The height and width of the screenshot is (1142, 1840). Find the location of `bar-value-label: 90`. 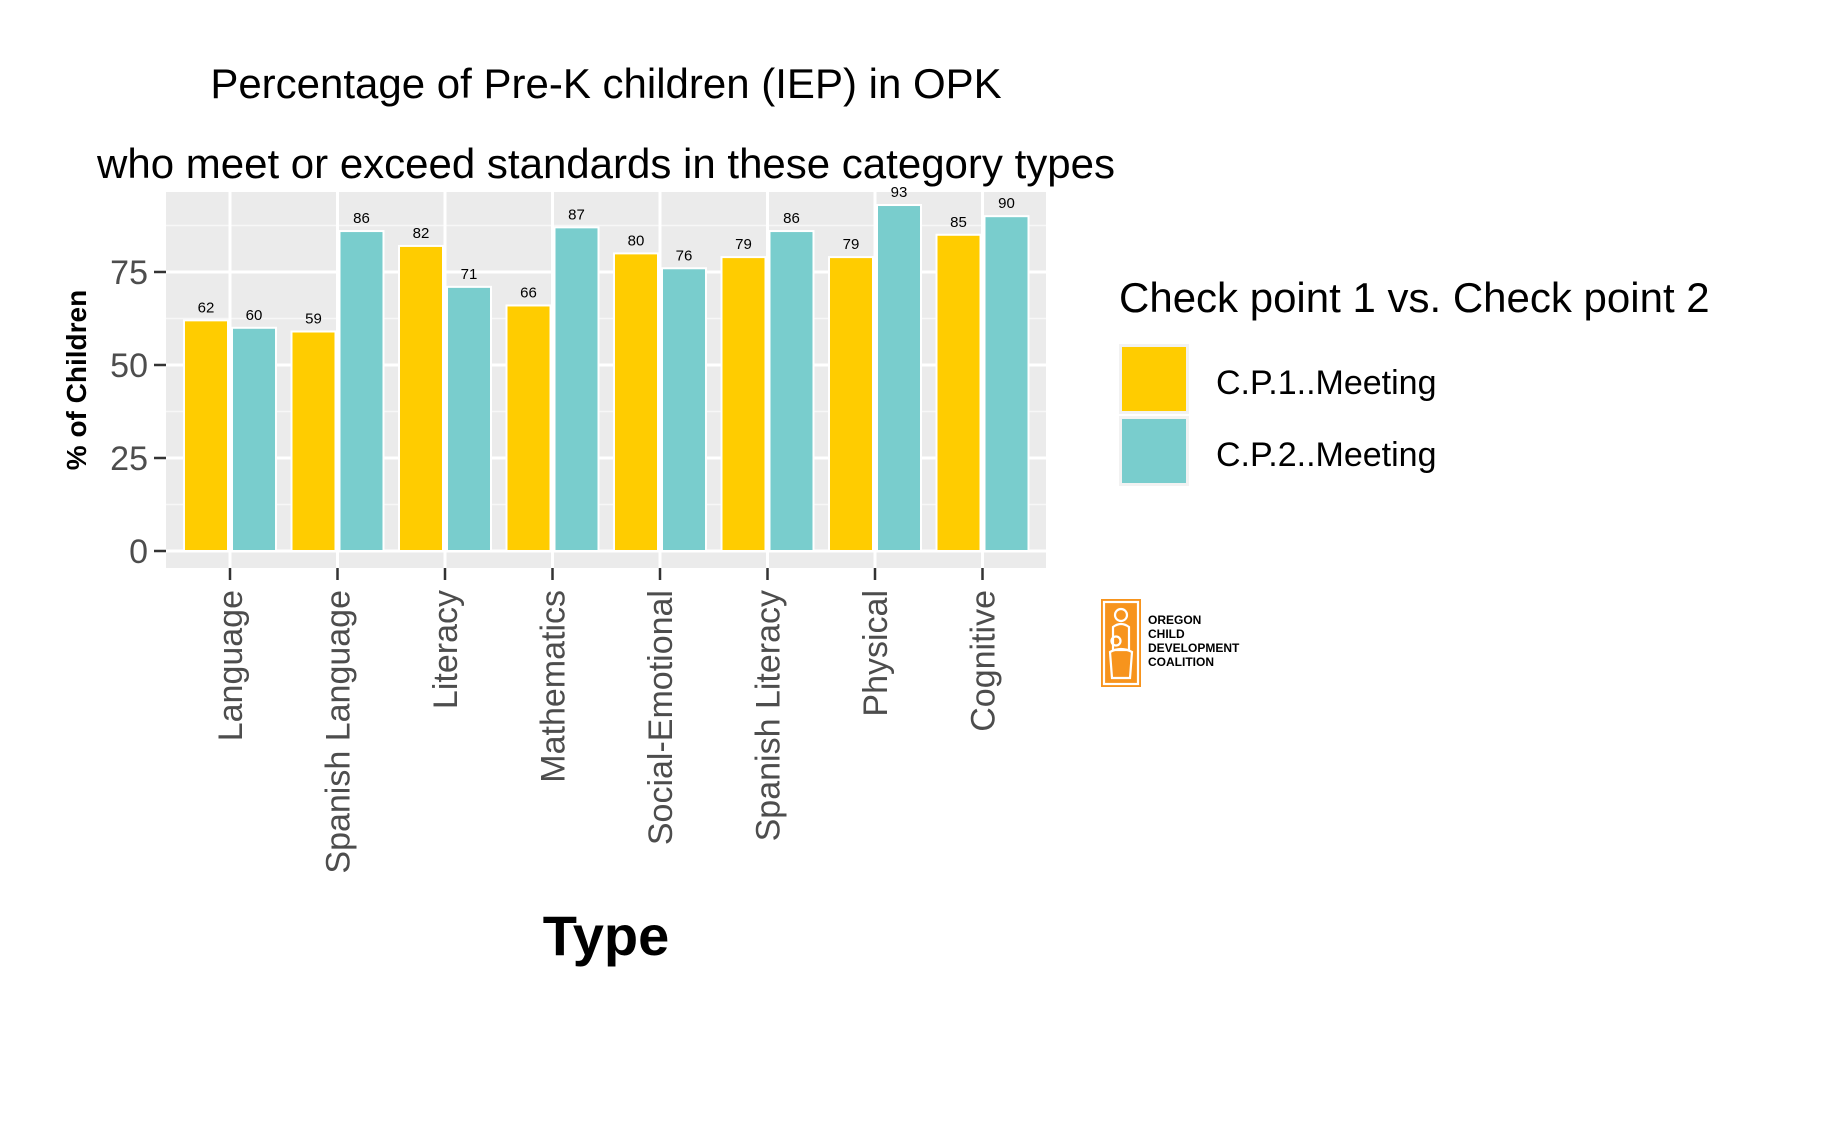

bar-value-label: 90 is located at coordinates (1006, 203).